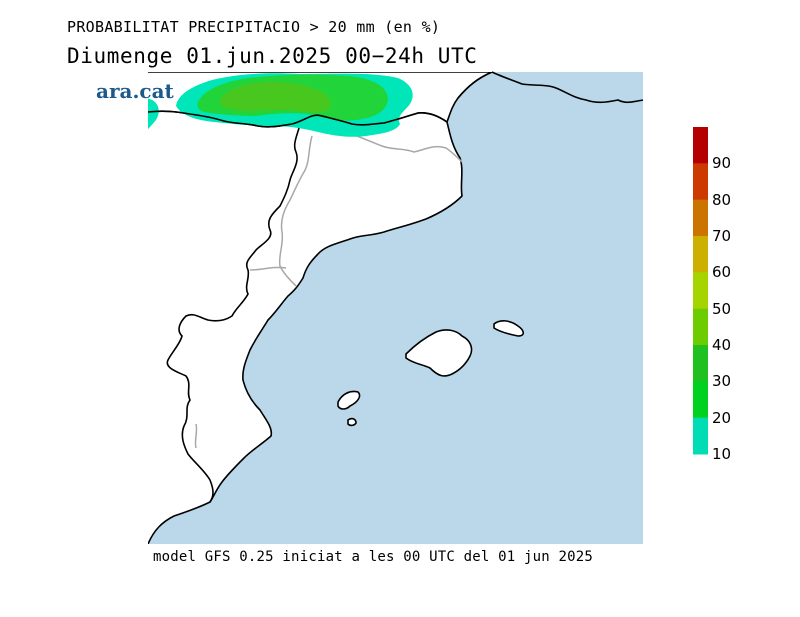 Image resolution: width=800 pixels, height=617 pixels. I want to click on menorca-island, so click(509, 328).